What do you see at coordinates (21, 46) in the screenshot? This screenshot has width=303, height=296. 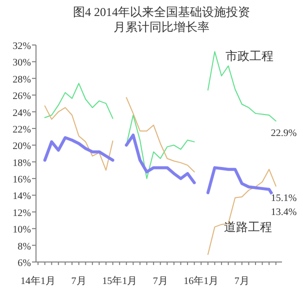 I see `y-tick-label: 32%` at bounding box center [21, 46].